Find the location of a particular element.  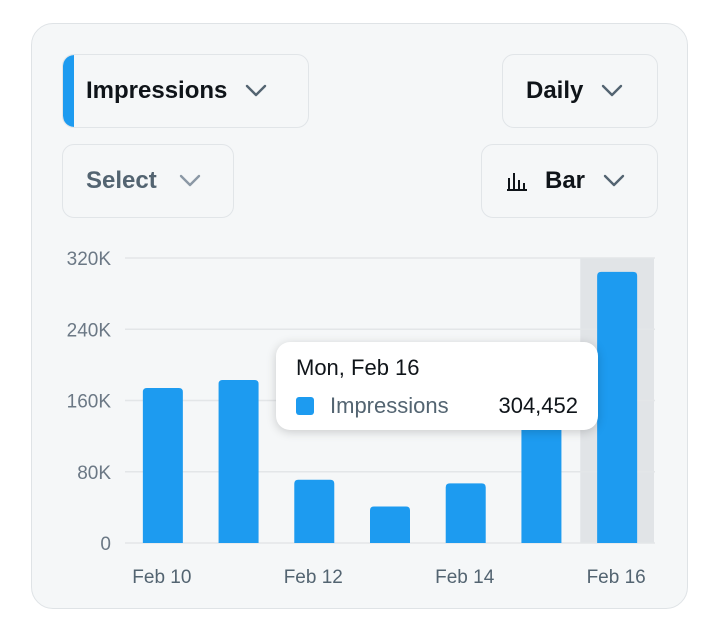

metric-dropdown-label: Impressions is located at coordinates (157, 90).